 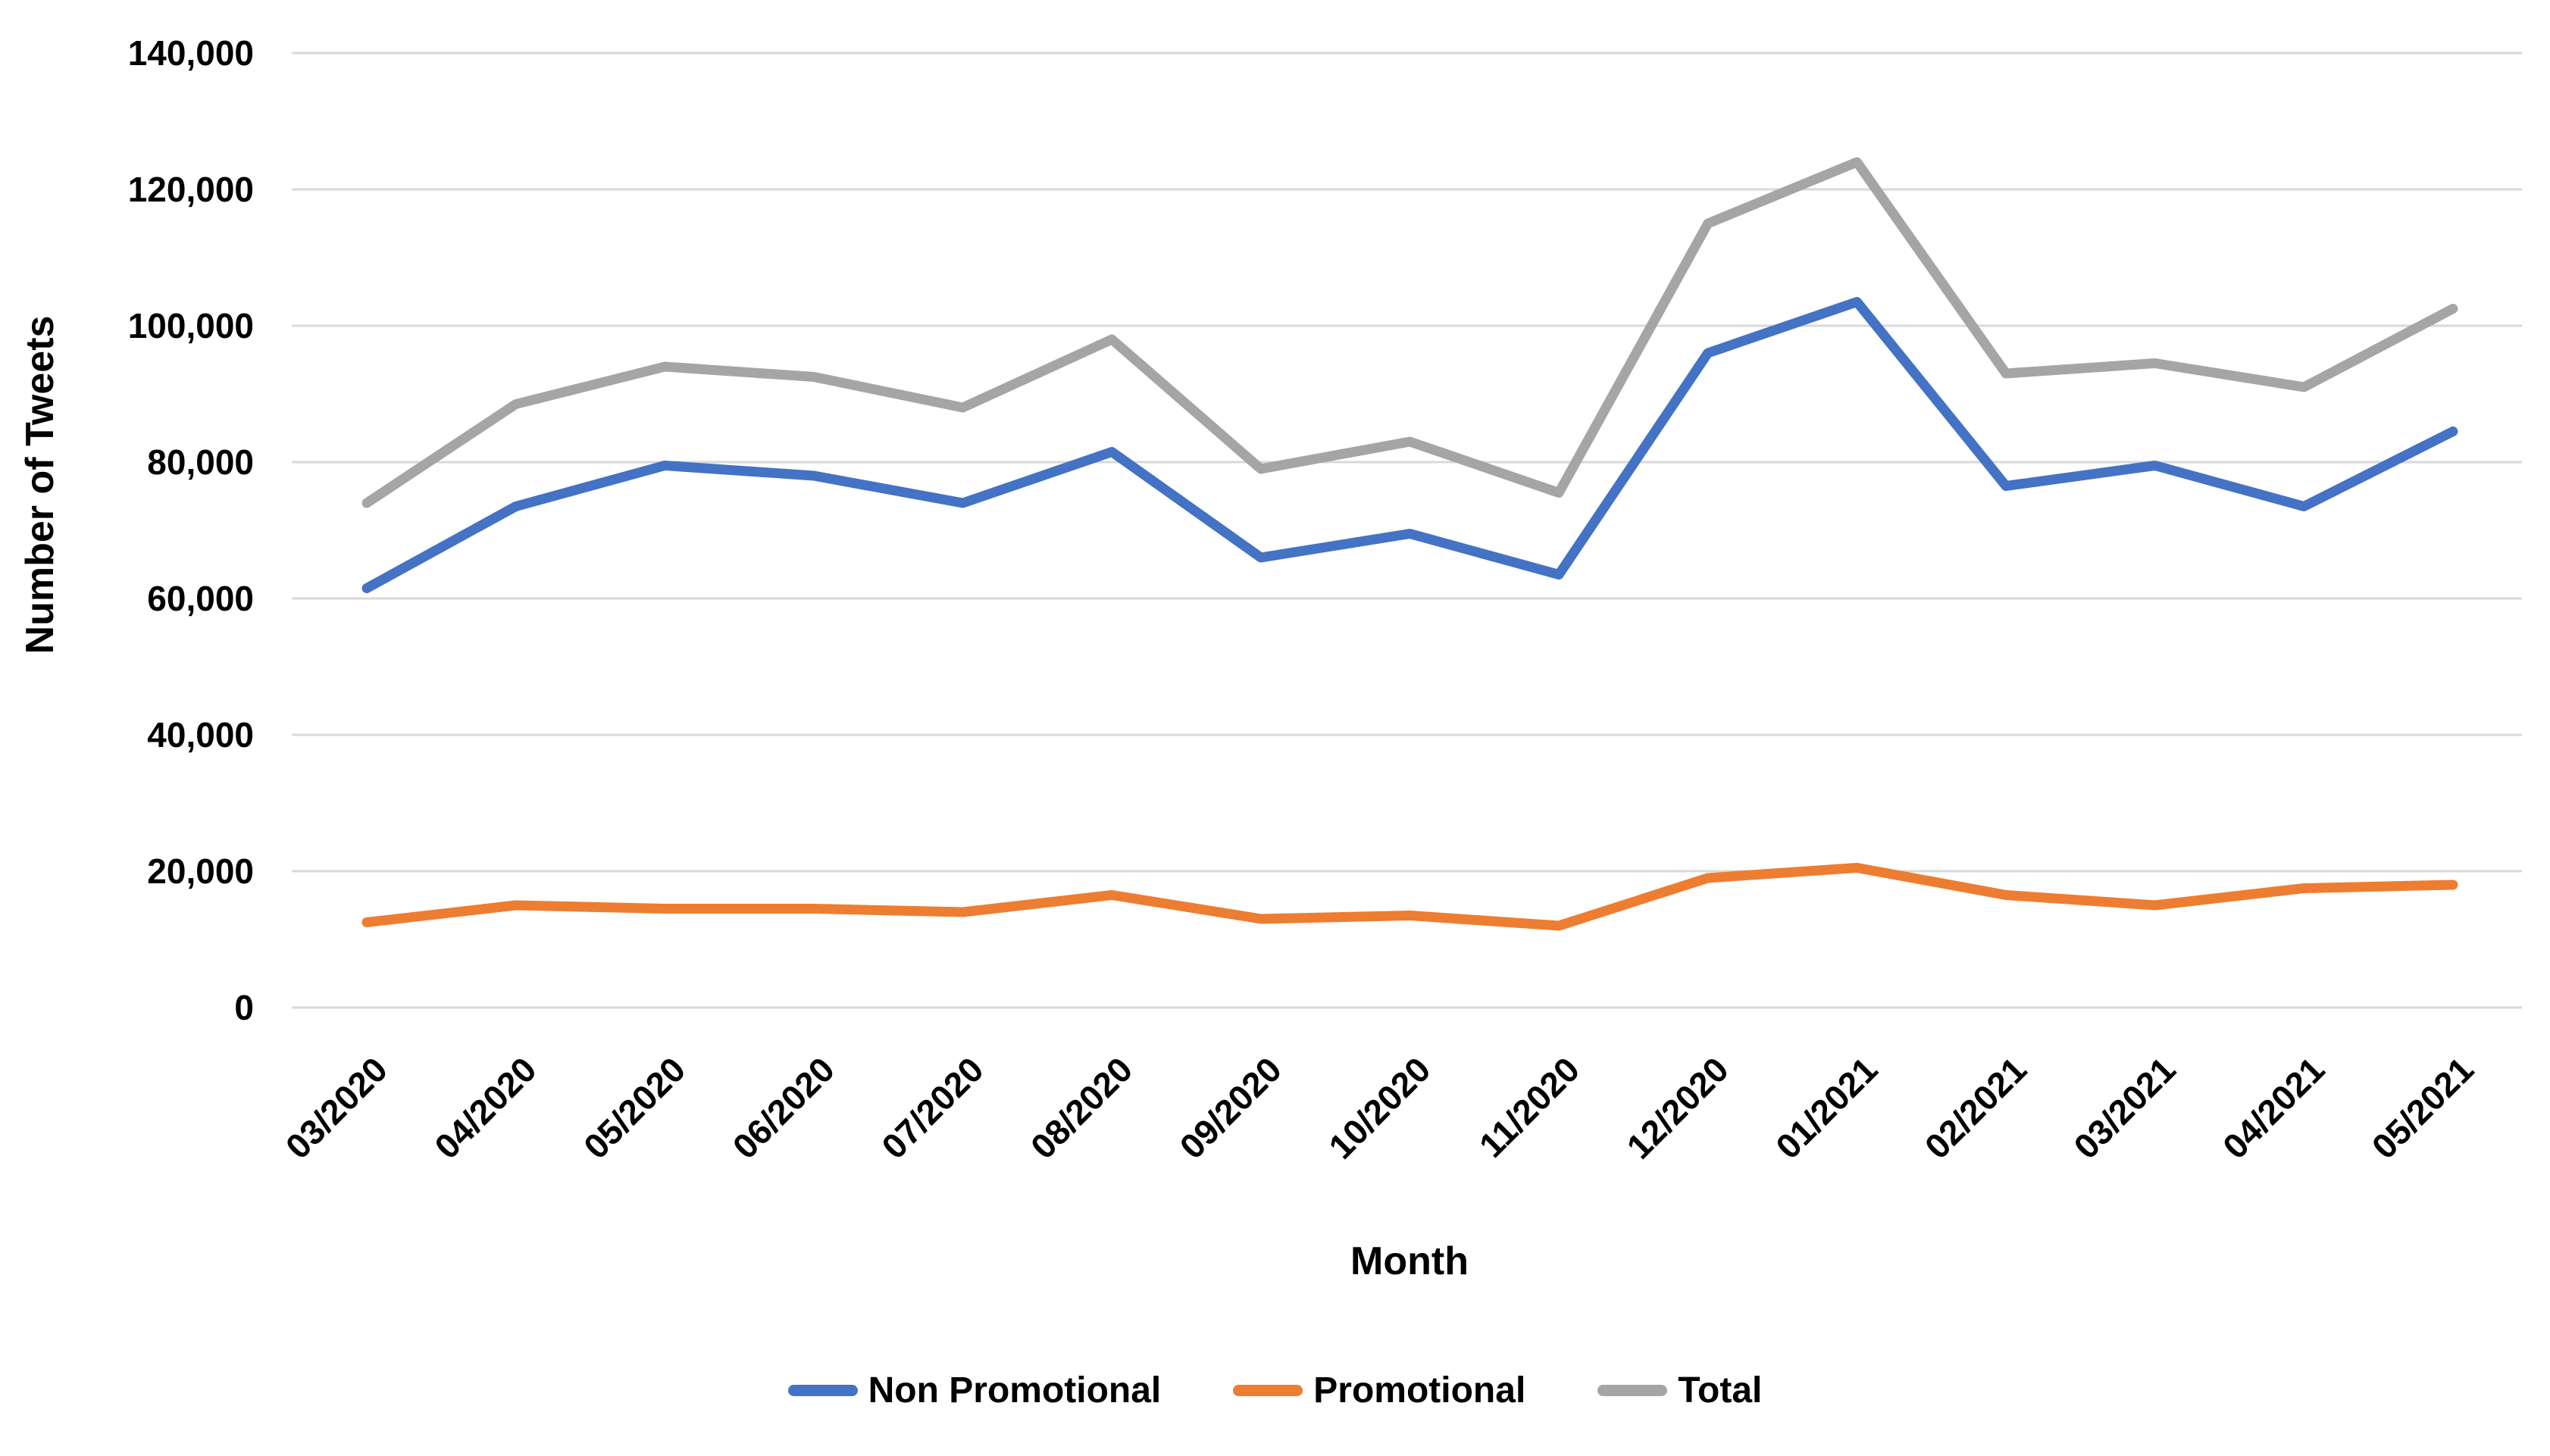 I want to click on x-tick-label: 12/2020, so click(x=1677, y=1107).